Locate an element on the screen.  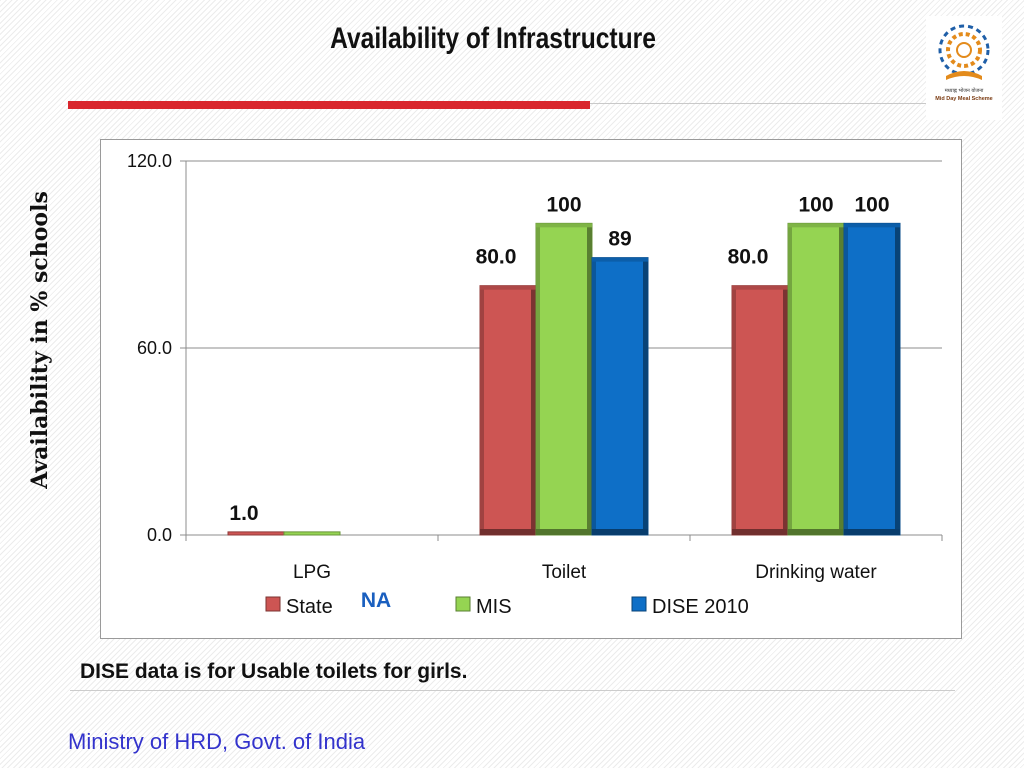
x-tick-label: LPG is located at coordinates (312, 572).